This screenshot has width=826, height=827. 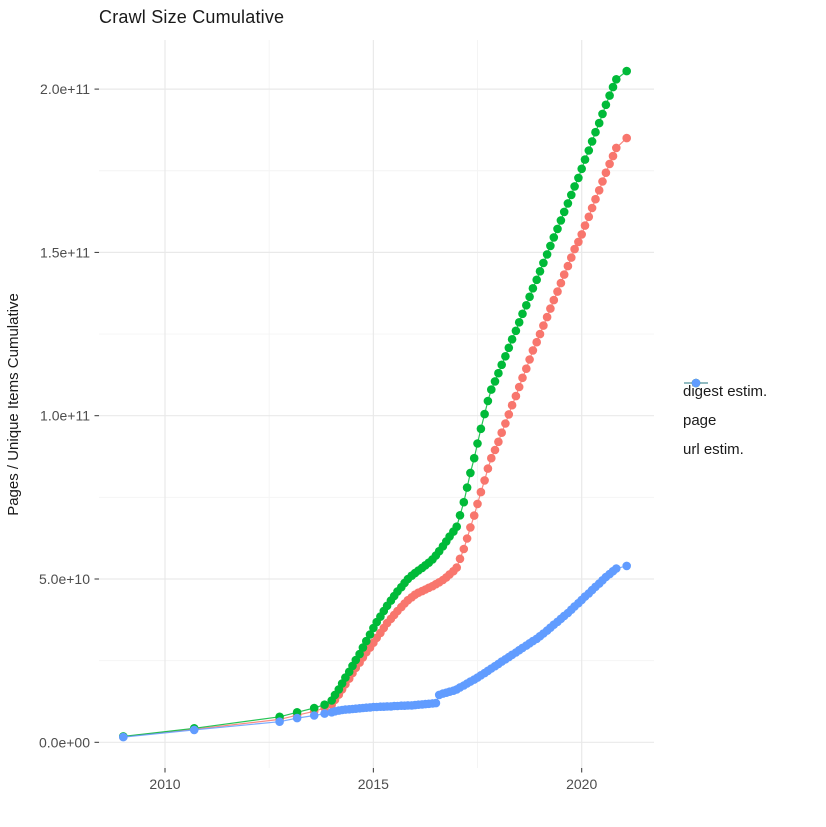 What do you see at coordinates (164, 784) in the screenshot?
I see `x-tick-label: 2010` at bounding box center [164, 784].